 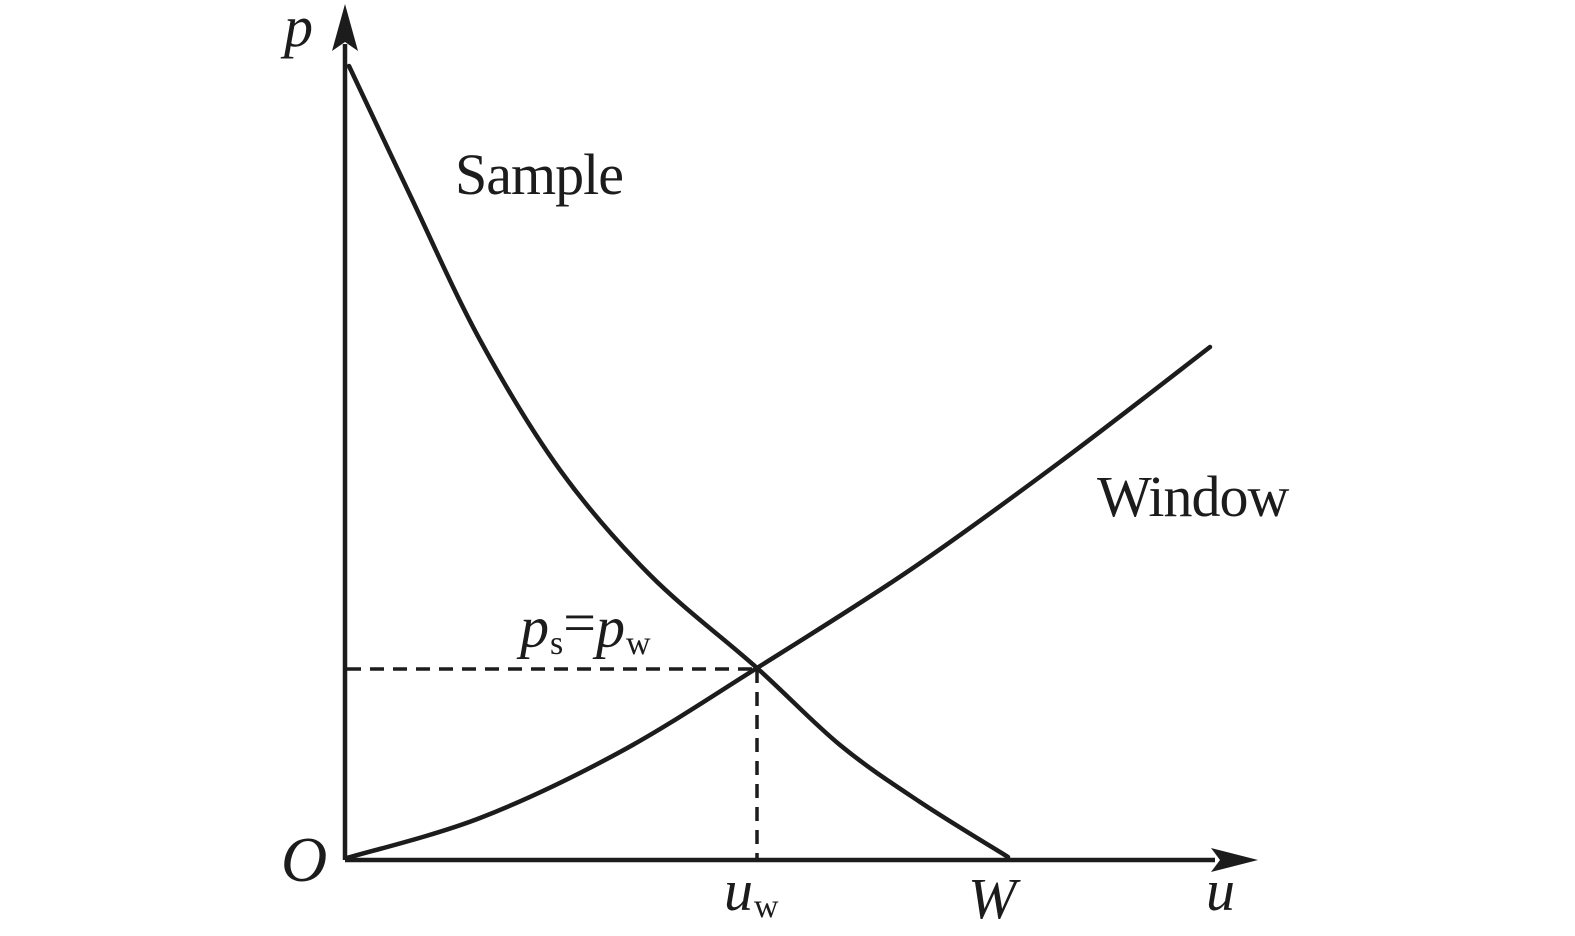 I want to click on ps-base: p, so click(x=534, y=627).